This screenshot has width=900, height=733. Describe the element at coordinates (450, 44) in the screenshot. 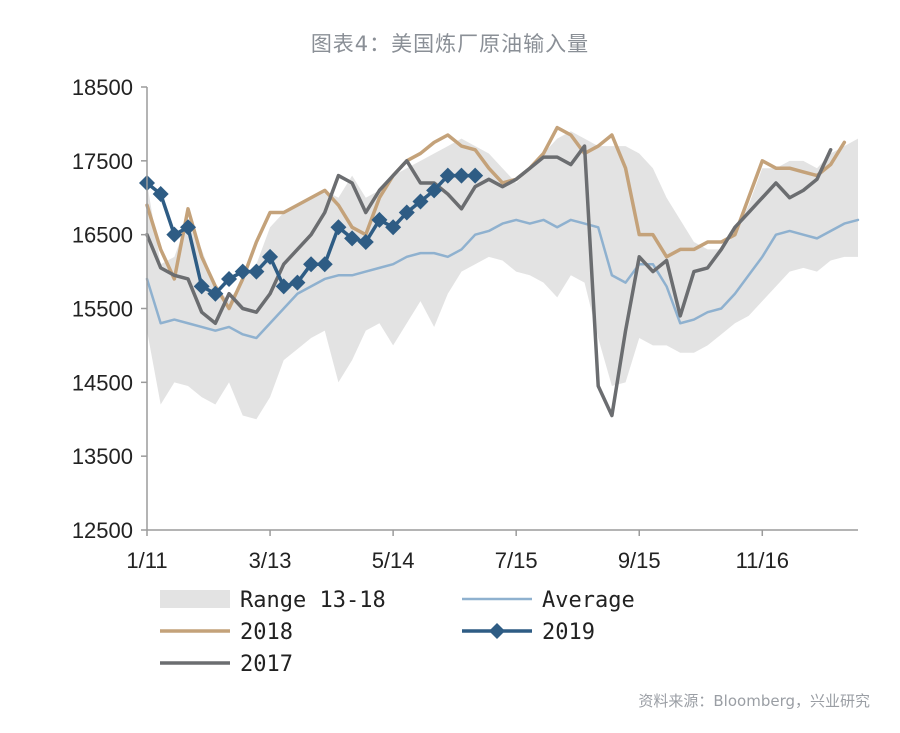

I see `chart-title: 图表4：美国炼厂原油输入量` at that location.